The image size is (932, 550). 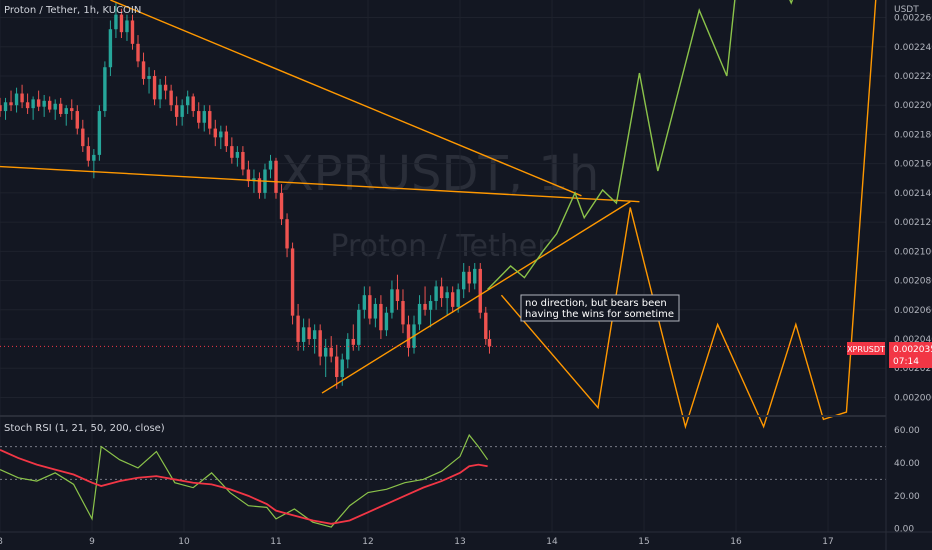 I want to click on annotation-box, so click(x=600, y=308).